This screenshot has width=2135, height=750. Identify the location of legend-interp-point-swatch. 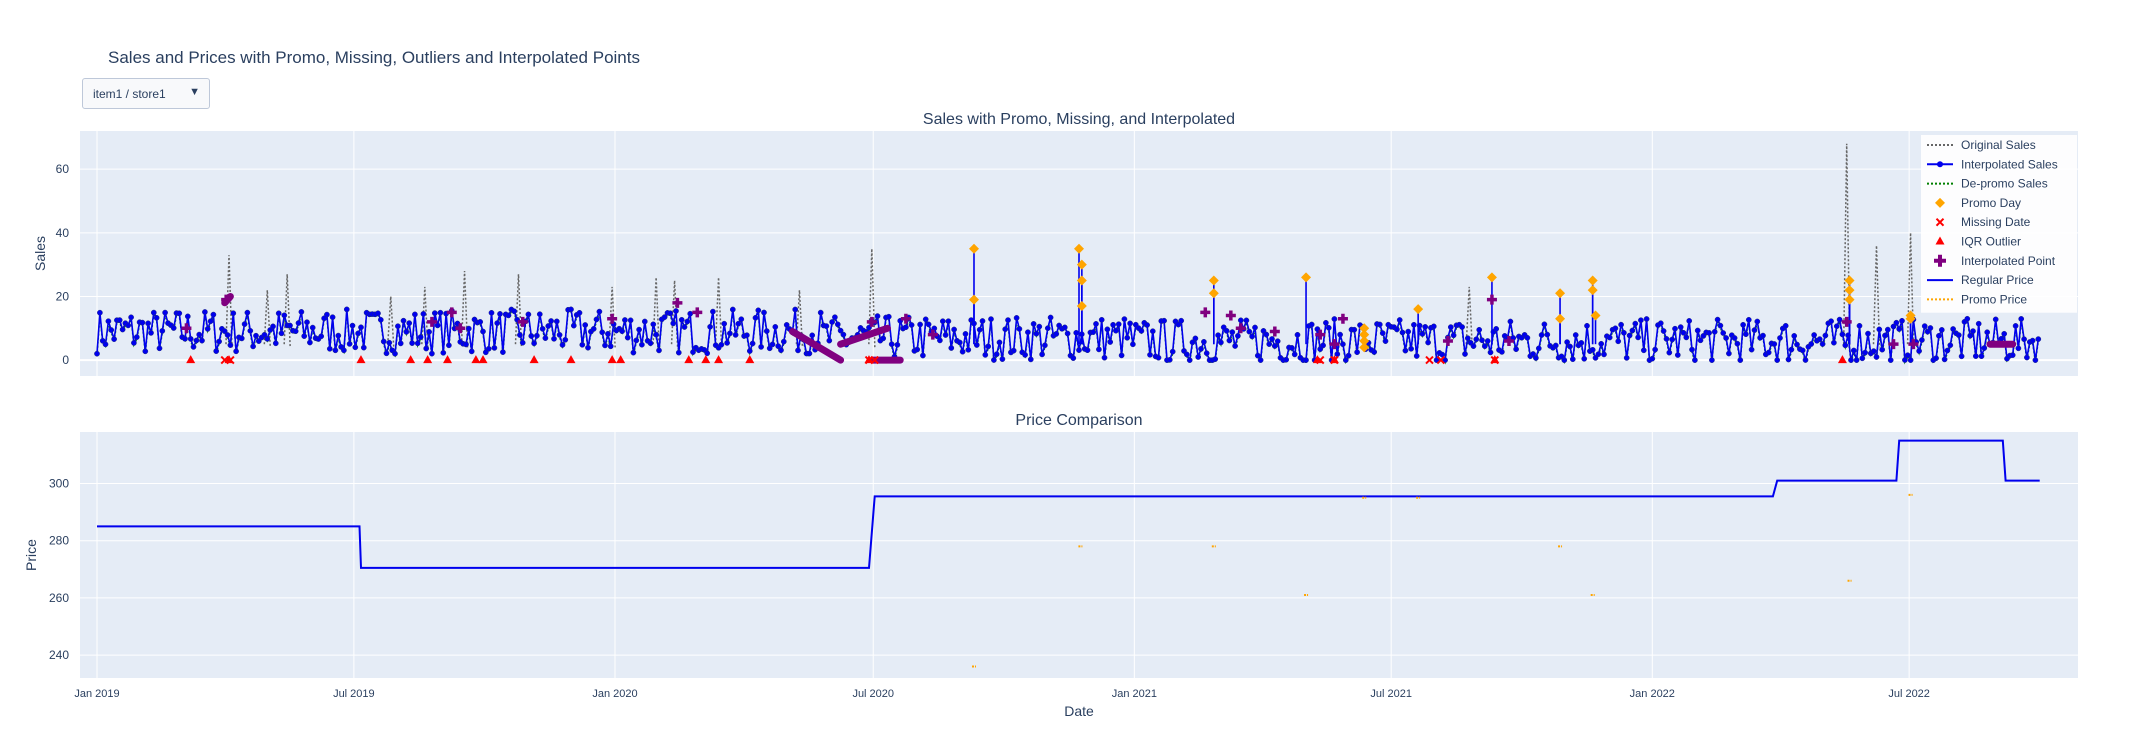
(1940, 260).